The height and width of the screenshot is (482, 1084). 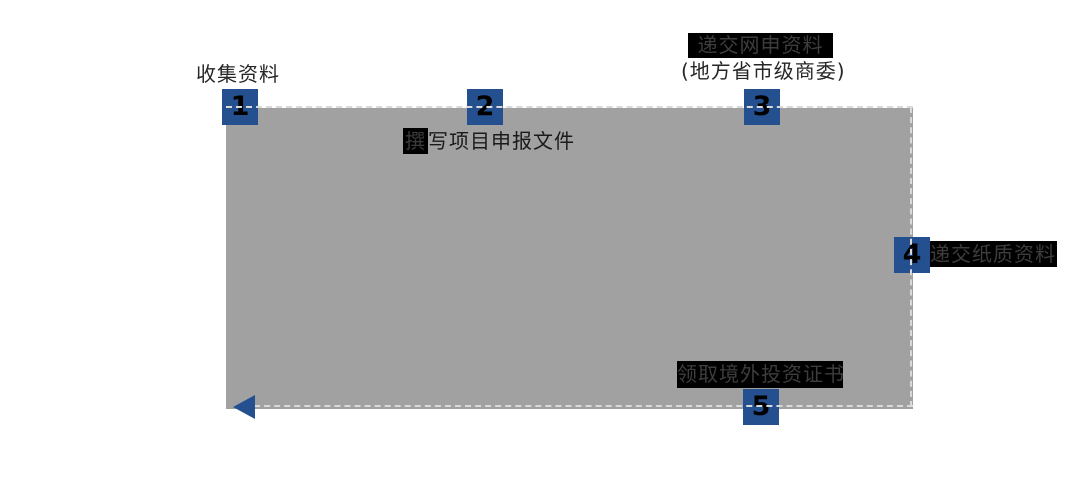 I want to click on step-2-label-rest: 写项目申报文件, so click(x=501, y=141).